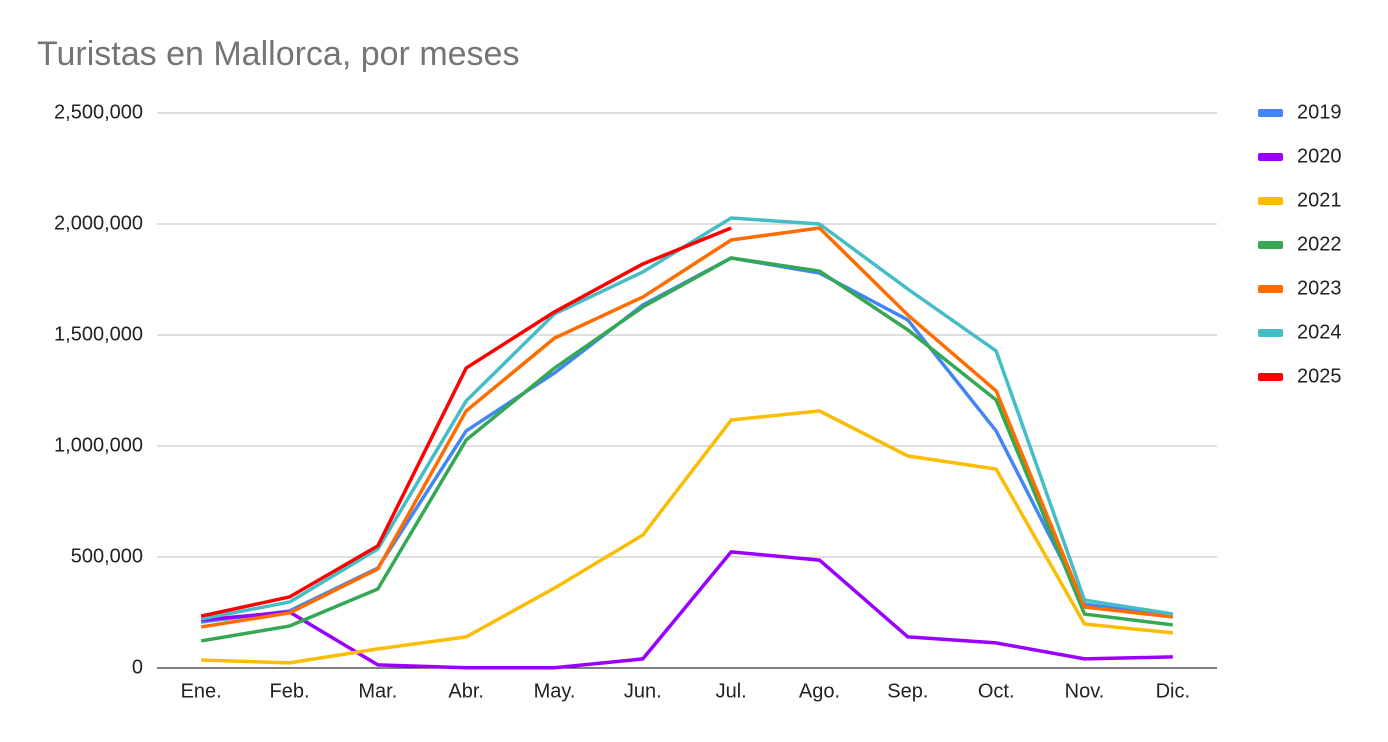 The height and width of the screenshot is (742, 1388). I want to click on x-tick-label: Jul., so click(731, 691).